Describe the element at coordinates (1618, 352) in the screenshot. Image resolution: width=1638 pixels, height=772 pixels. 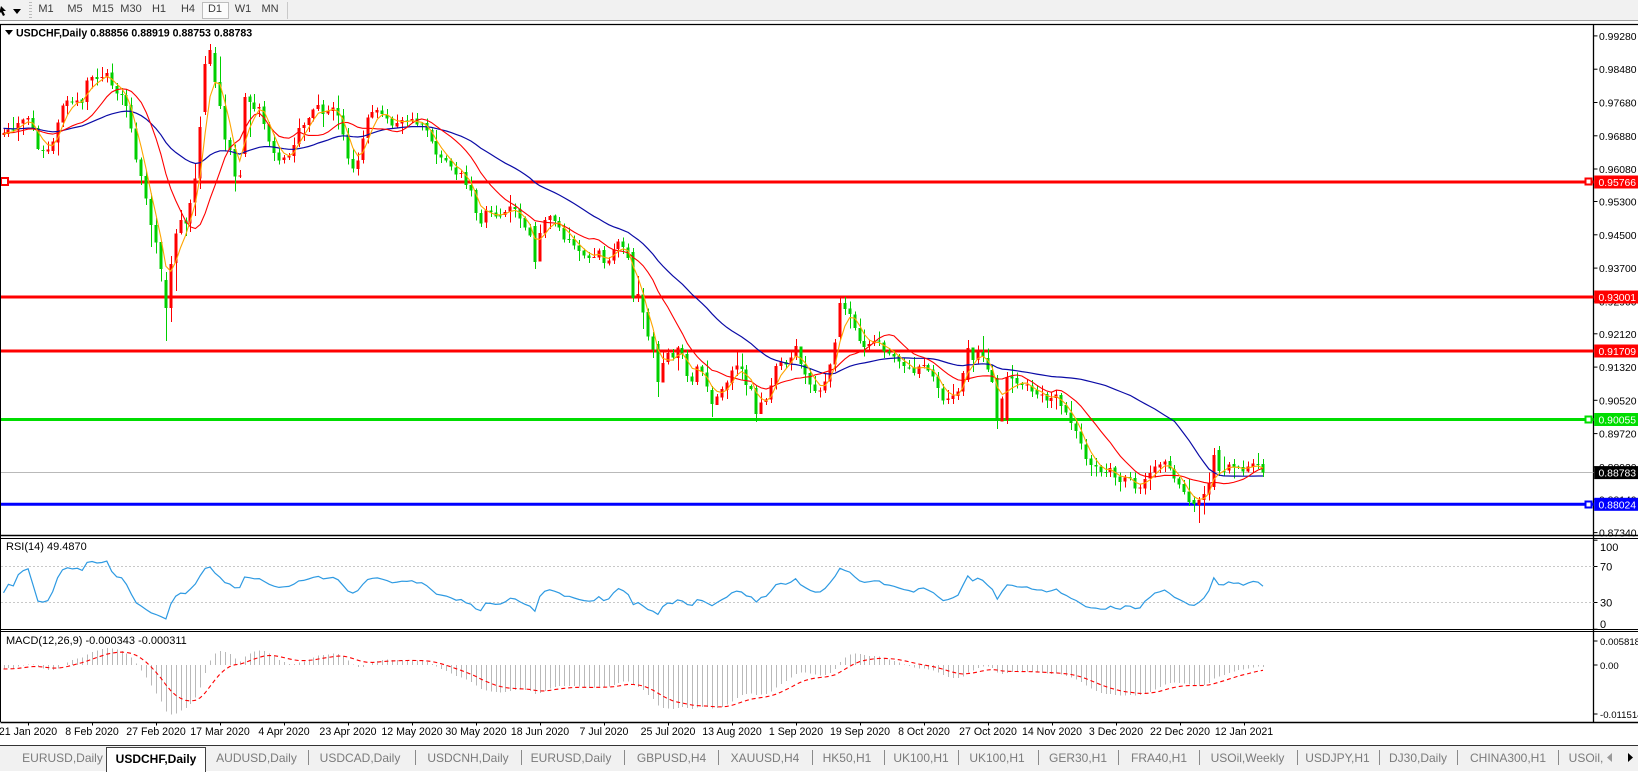
I see `svg-text: 0.91709` at that location.